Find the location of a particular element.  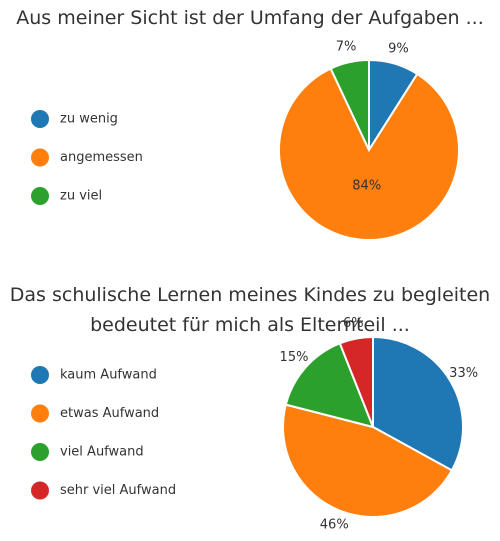

slice-label: 33% is located at coordinates (463, 373).